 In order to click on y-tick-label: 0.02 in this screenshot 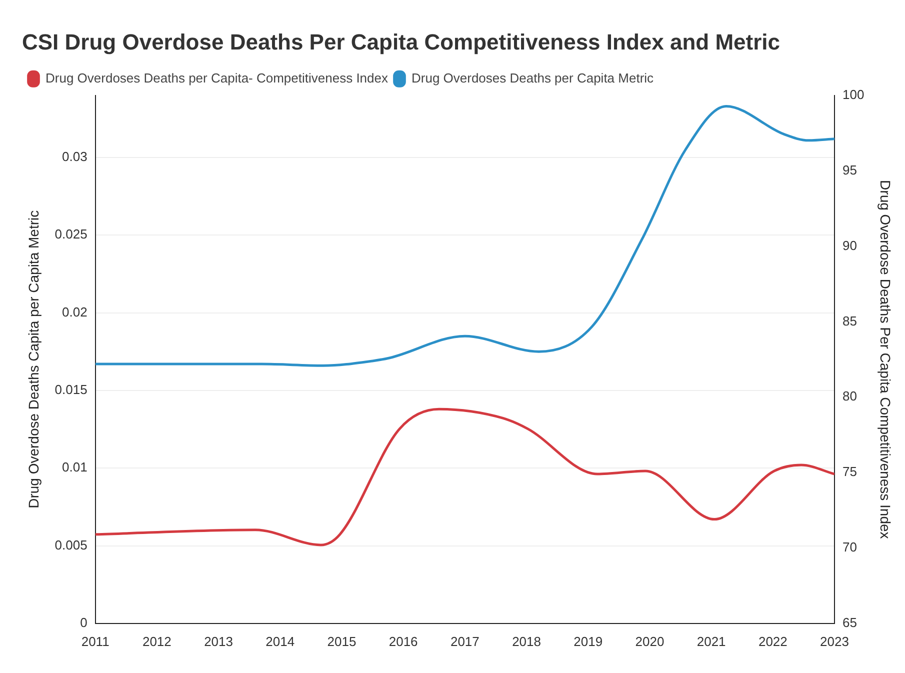, I will do `click(75, 312)`.